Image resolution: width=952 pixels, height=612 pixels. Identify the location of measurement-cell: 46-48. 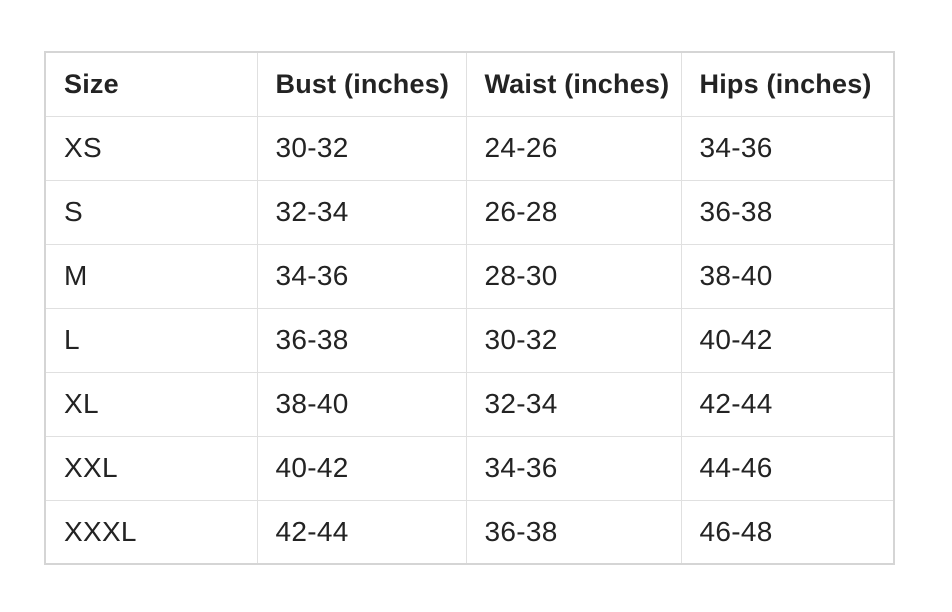
(787, 532).